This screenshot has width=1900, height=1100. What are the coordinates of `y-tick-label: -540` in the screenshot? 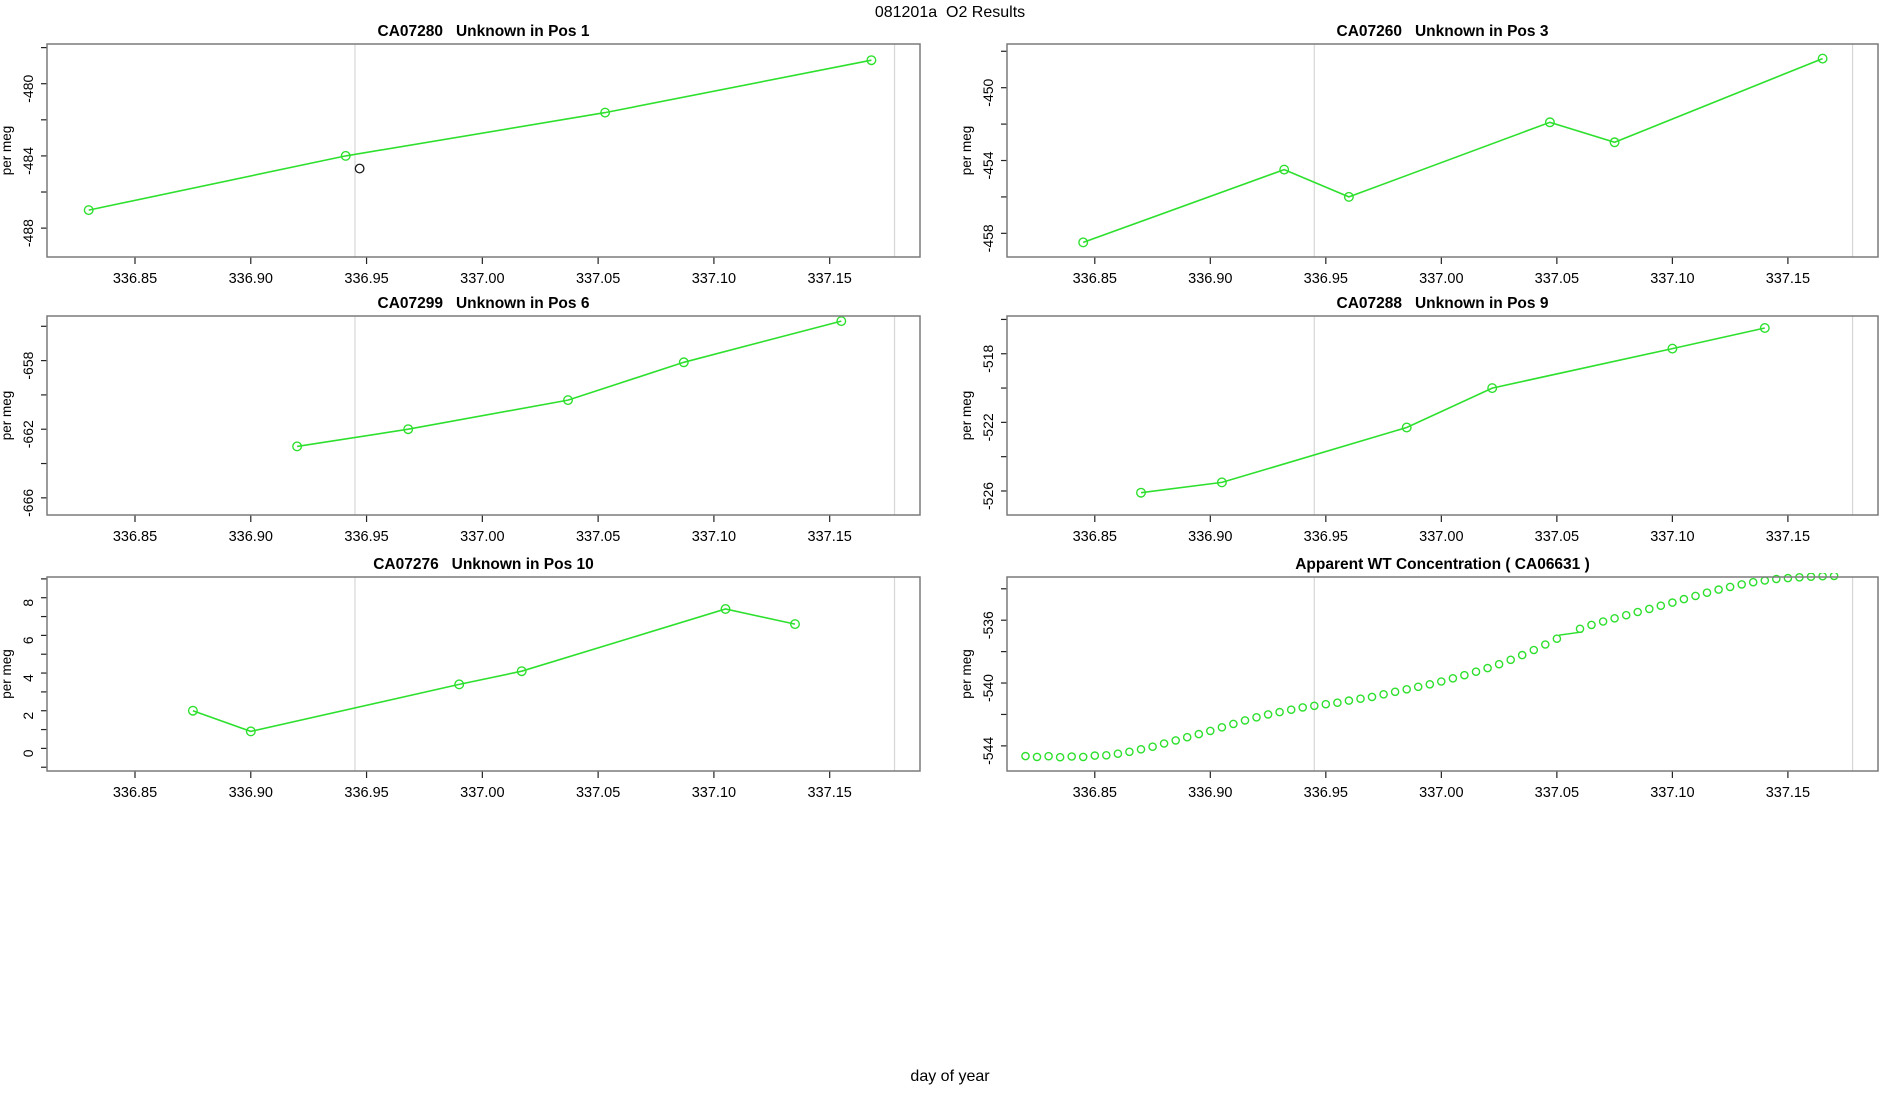 It's located at (988, 688).